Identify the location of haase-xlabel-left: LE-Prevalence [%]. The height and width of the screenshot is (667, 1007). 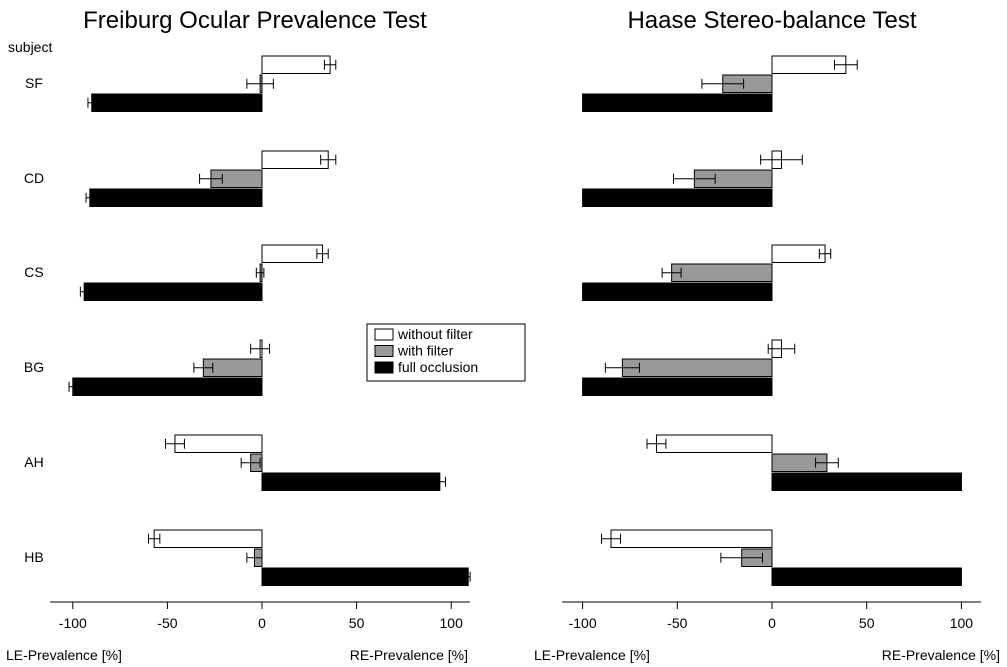
(592, 655).